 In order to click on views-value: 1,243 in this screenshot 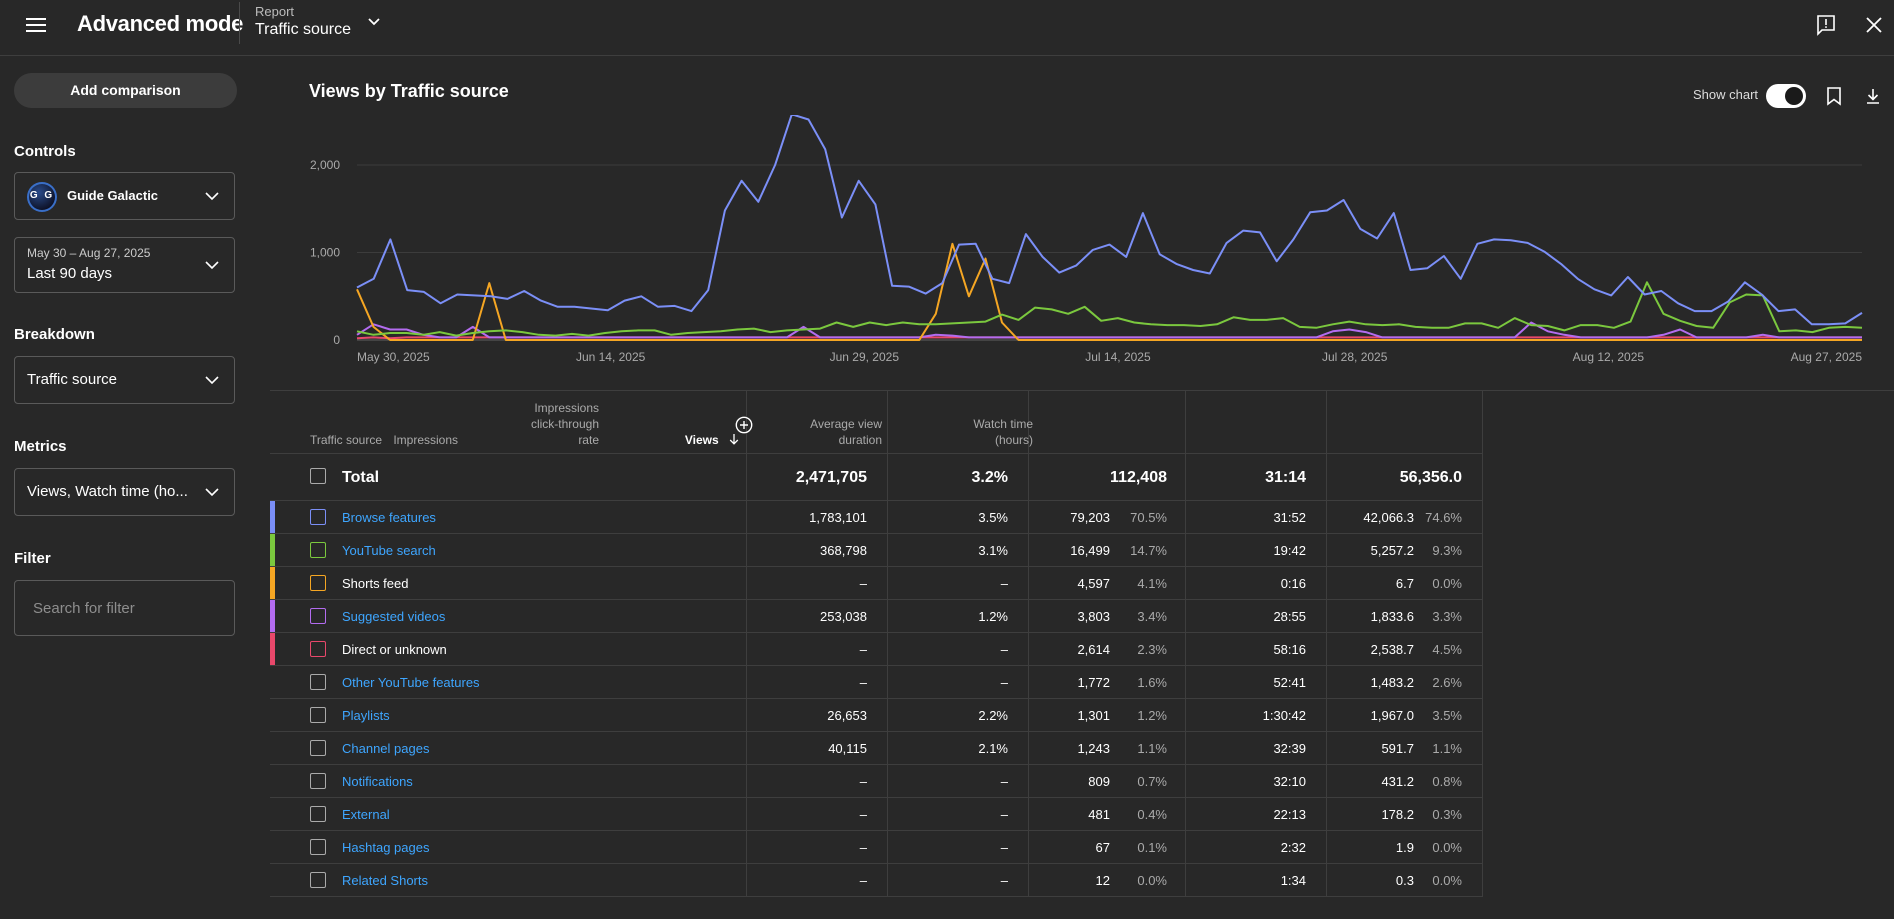, I will do `click(1093, 748)`.